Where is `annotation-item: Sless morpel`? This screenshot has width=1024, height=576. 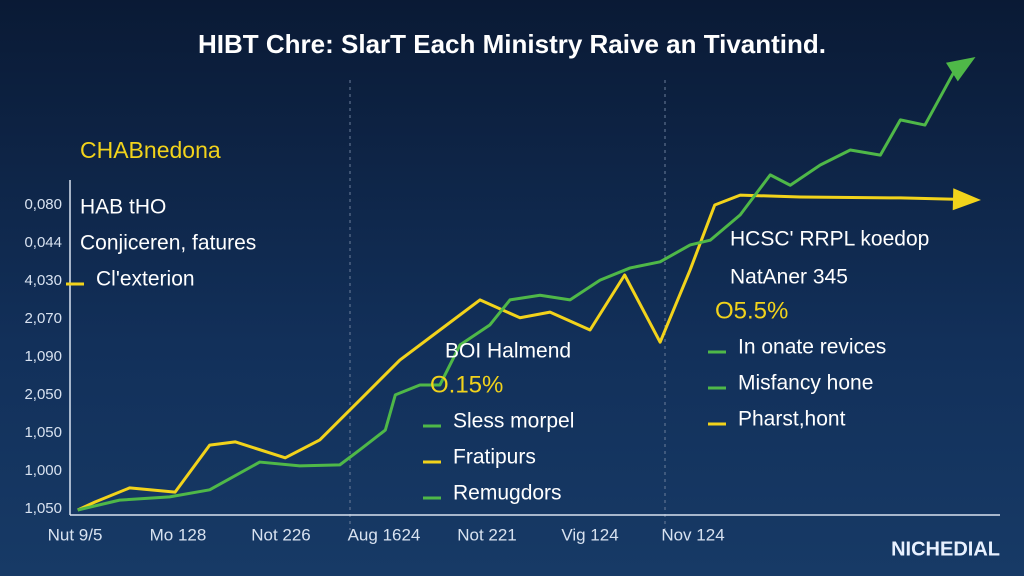 annotation-item: Sless morpel is located at coordinates (513, 421).